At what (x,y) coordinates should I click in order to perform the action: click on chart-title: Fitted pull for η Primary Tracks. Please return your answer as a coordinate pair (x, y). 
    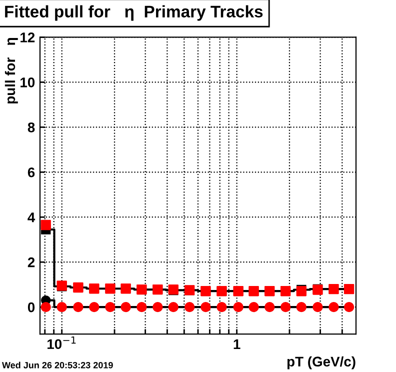
    Looking at the image, I should click on (134, 13).